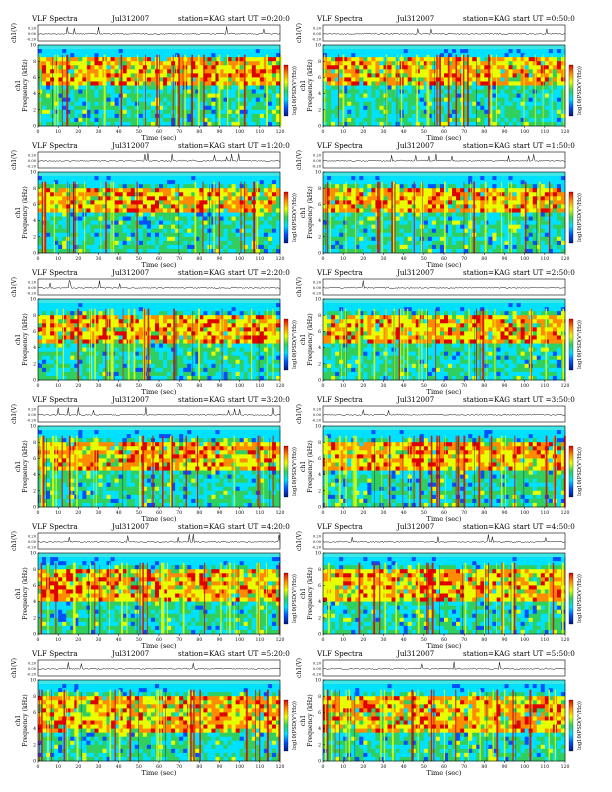  I want to click on x-tick-label: 120, so click(280, 132).